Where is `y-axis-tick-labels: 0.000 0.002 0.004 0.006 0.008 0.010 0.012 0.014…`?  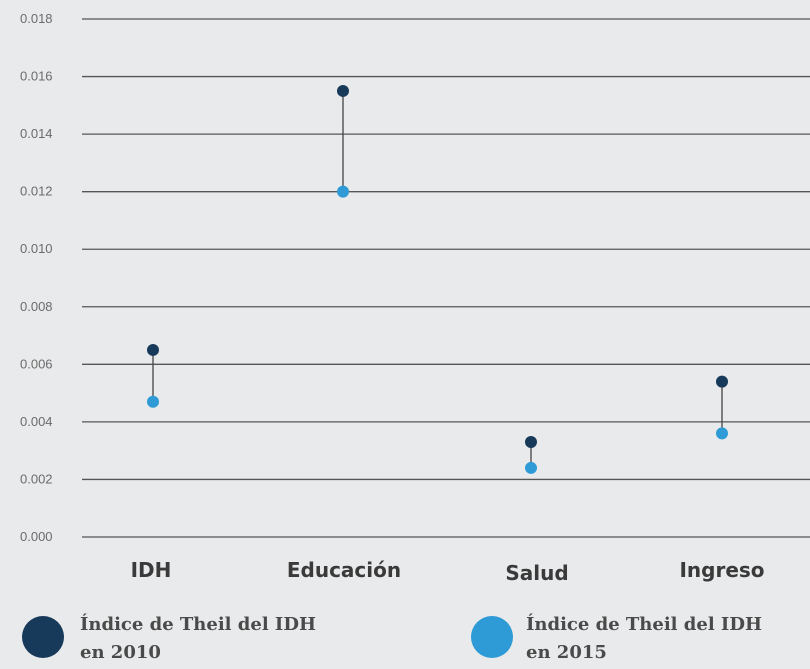
y-axis-tick-labels: 0.000 0.002 0.004 0.006 0.008 0.010 0.012 0.014… is located at coordinates (36, 277).